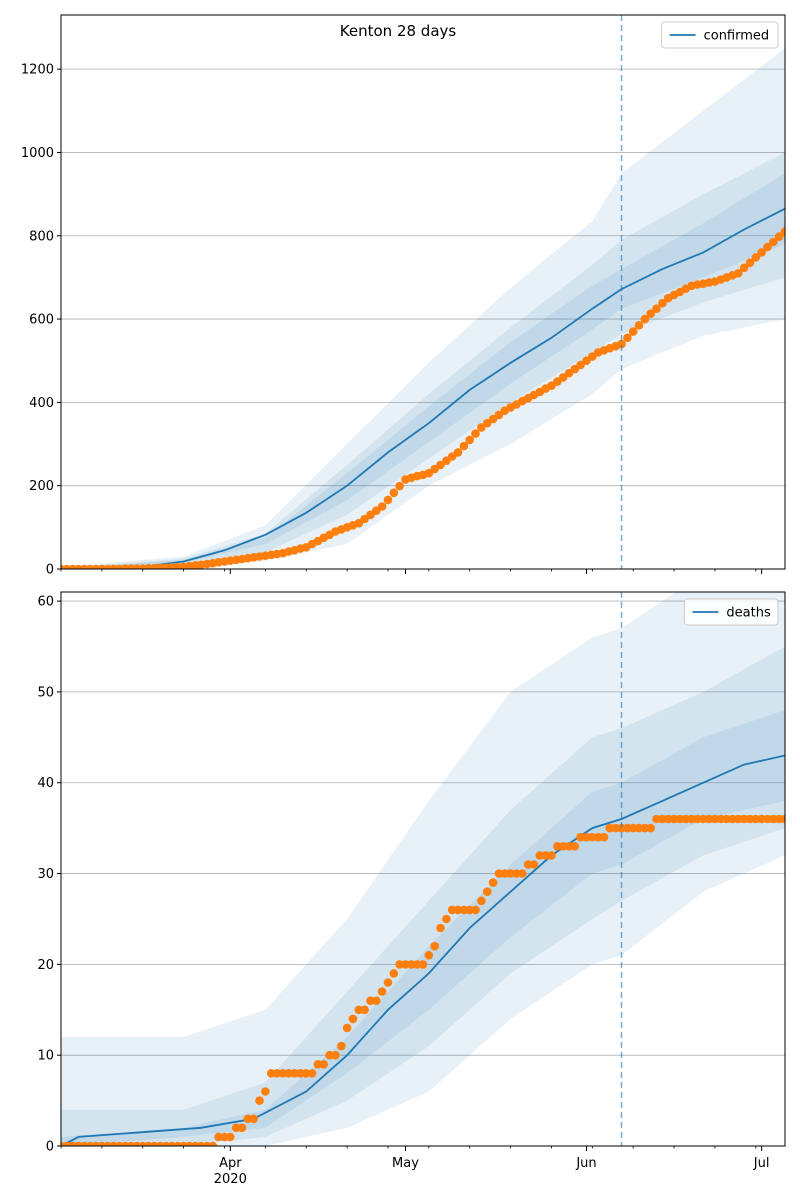 The width and height of the screenshot is (800, 1200). I want to click on x-tick-label: Jul, so click(761, 1163).